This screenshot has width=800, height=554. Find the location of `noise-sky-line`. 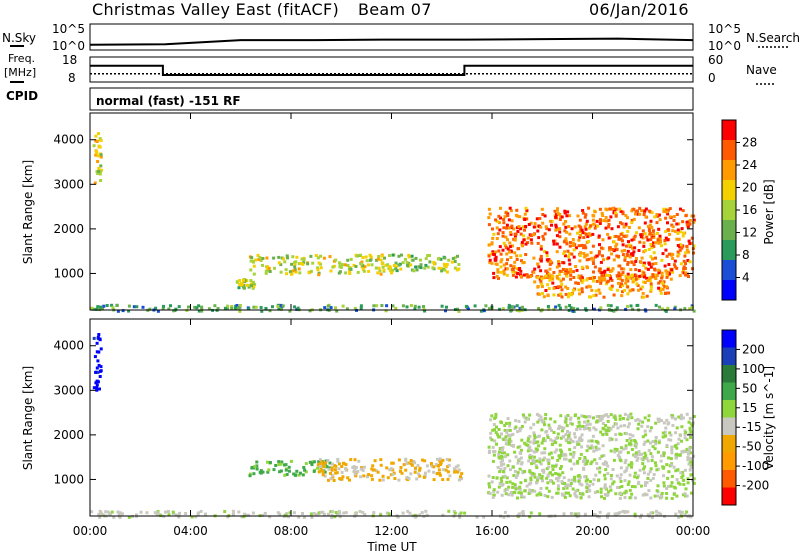

noise-sky-line is located at coordinates (391, 41).